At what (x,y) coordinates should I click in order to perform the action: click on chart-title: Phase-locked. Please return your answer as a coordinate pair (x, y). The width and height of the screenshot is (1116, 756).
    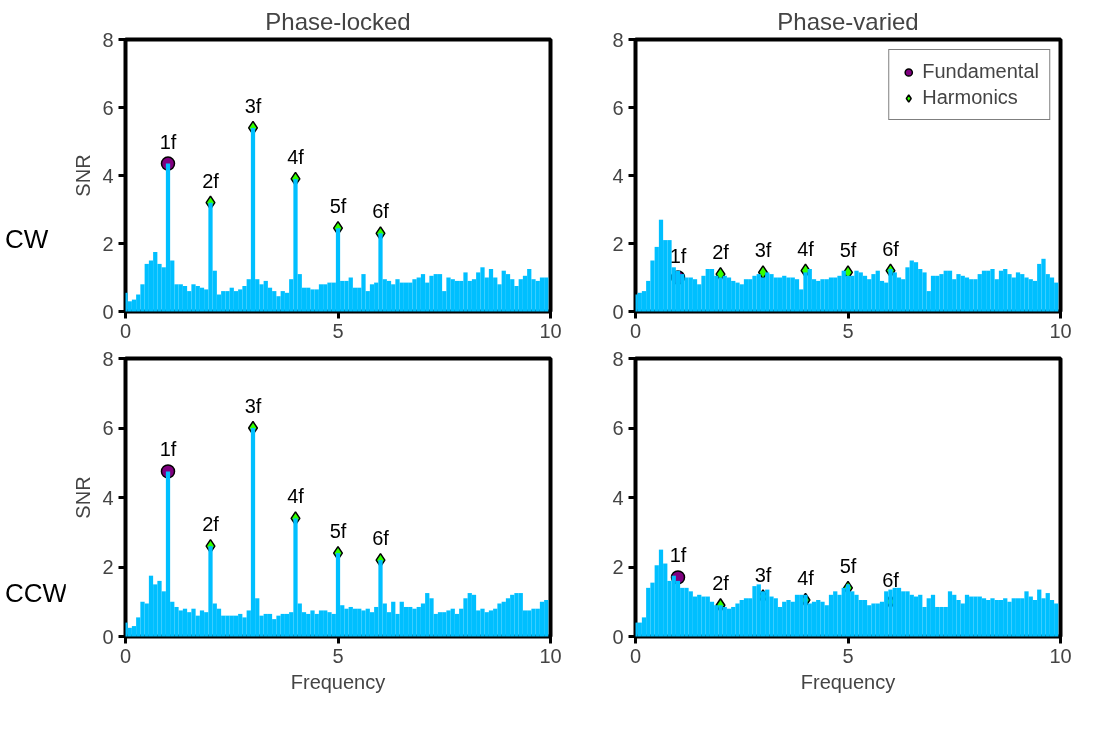
    Looking at the image, I should click on (338, 21).